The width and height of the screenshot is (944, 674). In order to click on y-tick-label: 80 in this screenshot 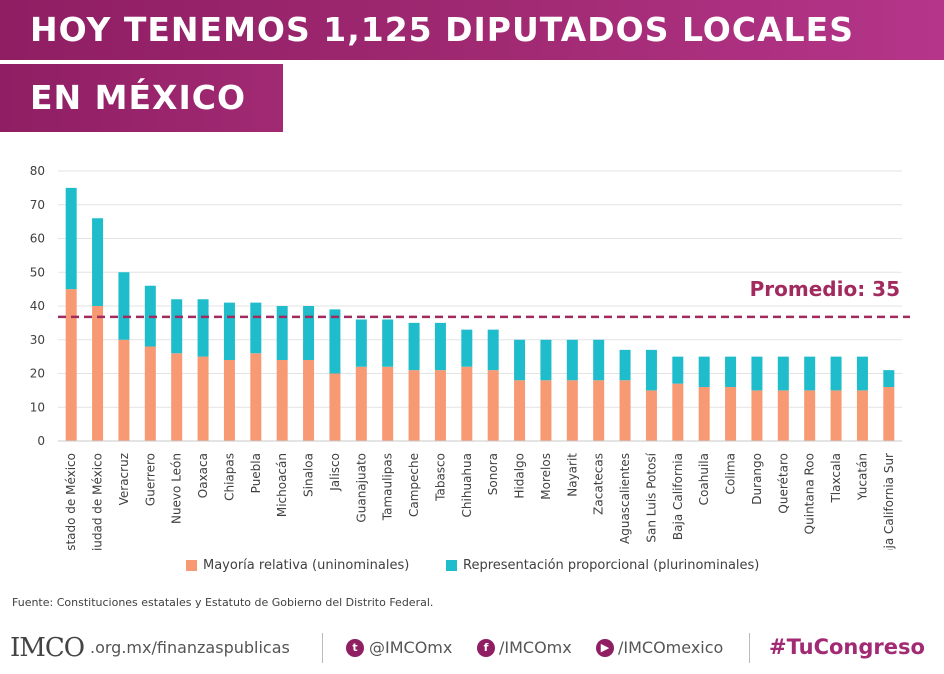, I will do `click(37, 171)`.